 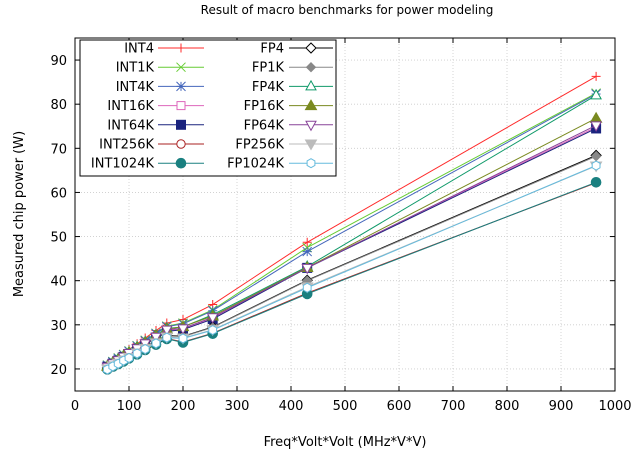 I want to click on y-tick-label: 40, so click(x=58, y=282).